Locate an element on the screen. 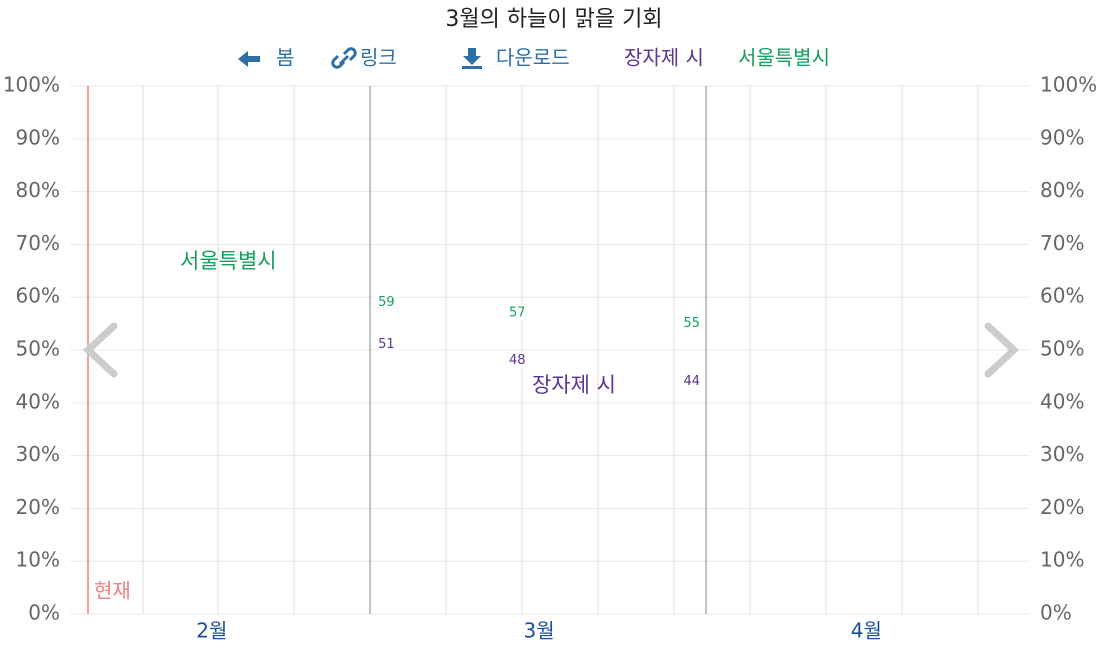 The image size is (1108, 649). value-label: 59 is located at coordinates (386, 302).